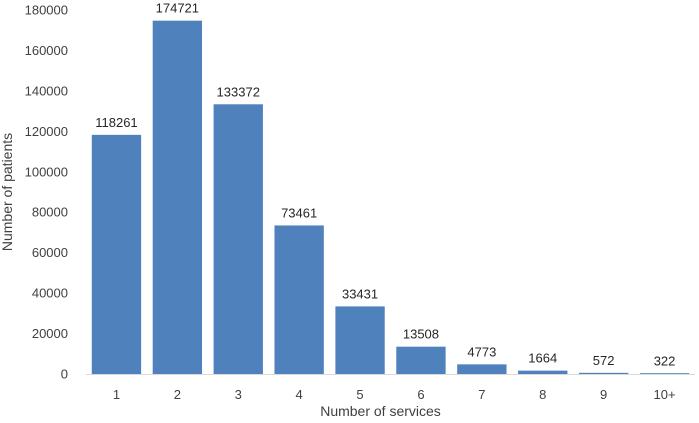  I want to click on x-axis-ticks: 1 2 3 4 5 6 7 8 9 10+, so click(394, 394).